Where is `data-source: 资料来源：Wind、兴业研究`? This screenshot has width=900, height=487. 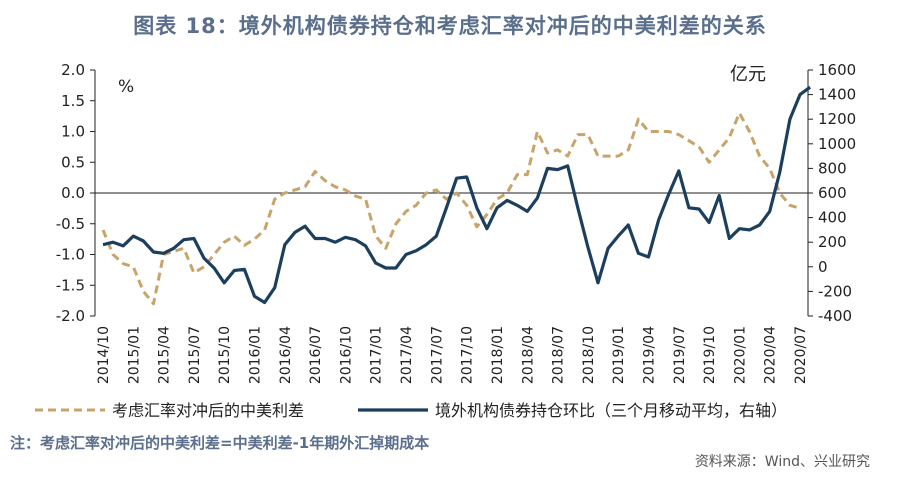 data-source: 资料来源：Wind、兴业研究 is located at coordinates (782, 462).